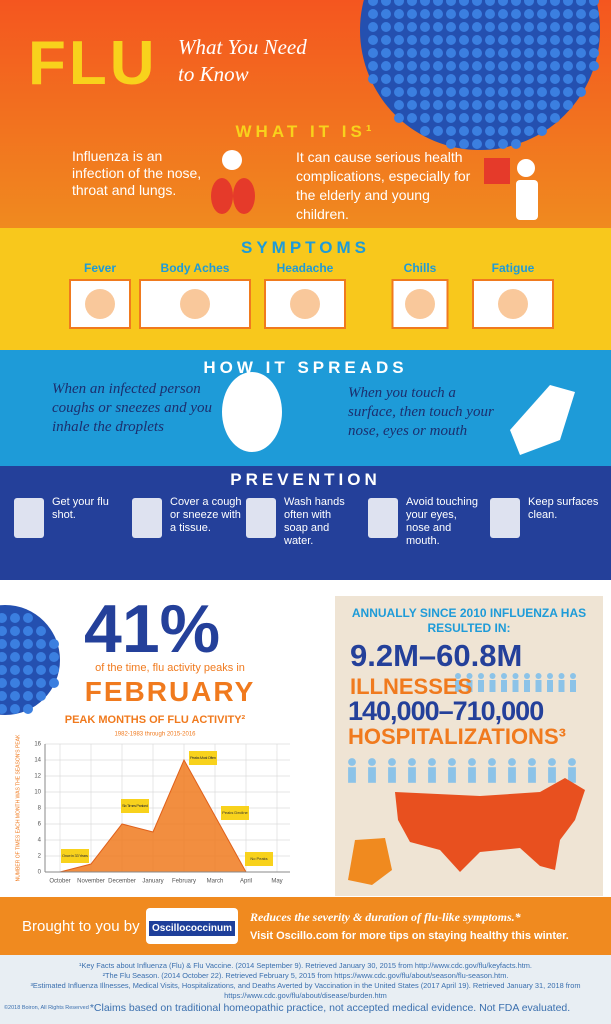 This screenshot has width=611, height=1024. What do you see at coordinates (305, 367) in the screenshot?
I see `section-heading: HOW IT SPREADS` at bounding box center [305, 367].